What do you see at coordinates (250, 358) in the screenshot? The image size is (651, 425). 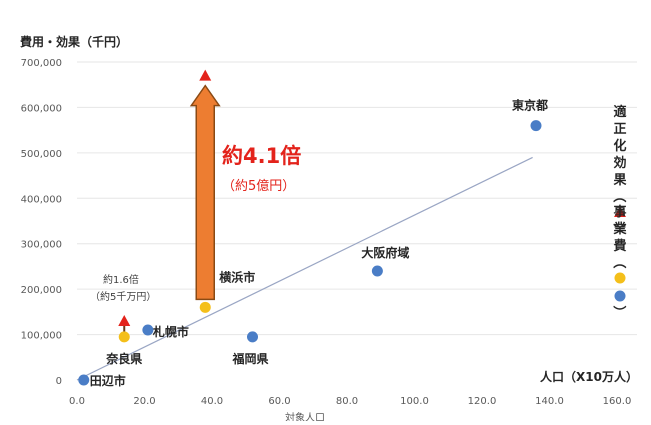 I see `data-point-label: 福岡県` at bounding box center [250, 358].